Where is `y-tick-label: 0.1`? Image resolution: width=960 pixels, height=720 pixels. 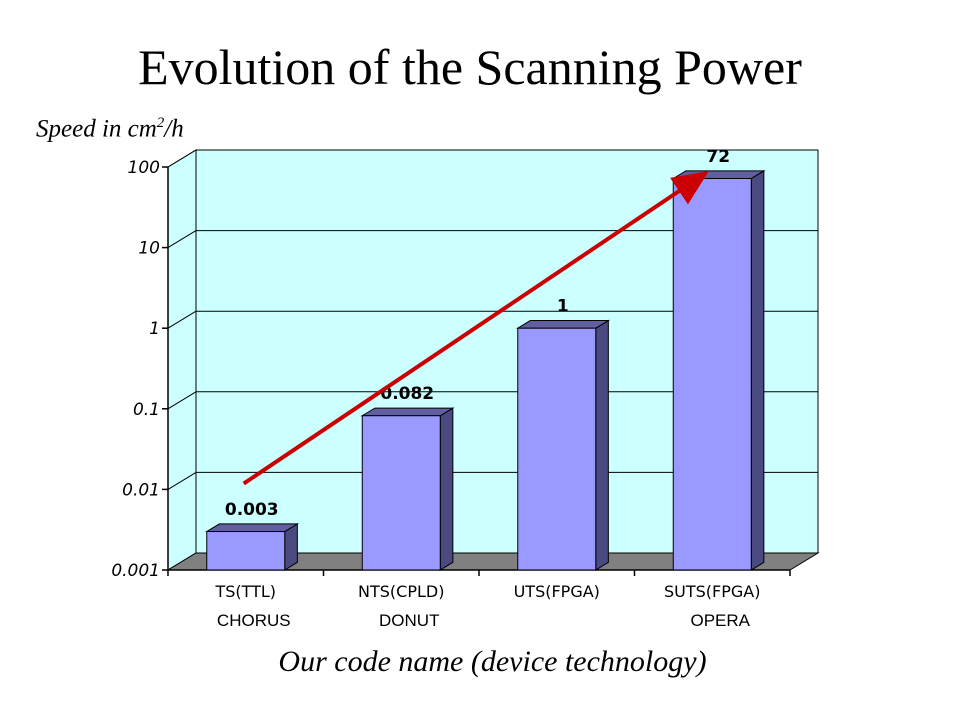
y-tick-label: 0.1 is located at coordinates (146, 410).